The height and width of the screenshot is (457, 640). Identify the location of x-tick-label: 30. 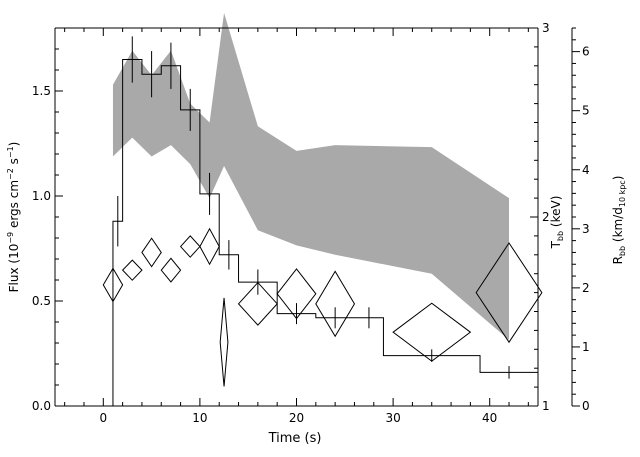
(392, 418).